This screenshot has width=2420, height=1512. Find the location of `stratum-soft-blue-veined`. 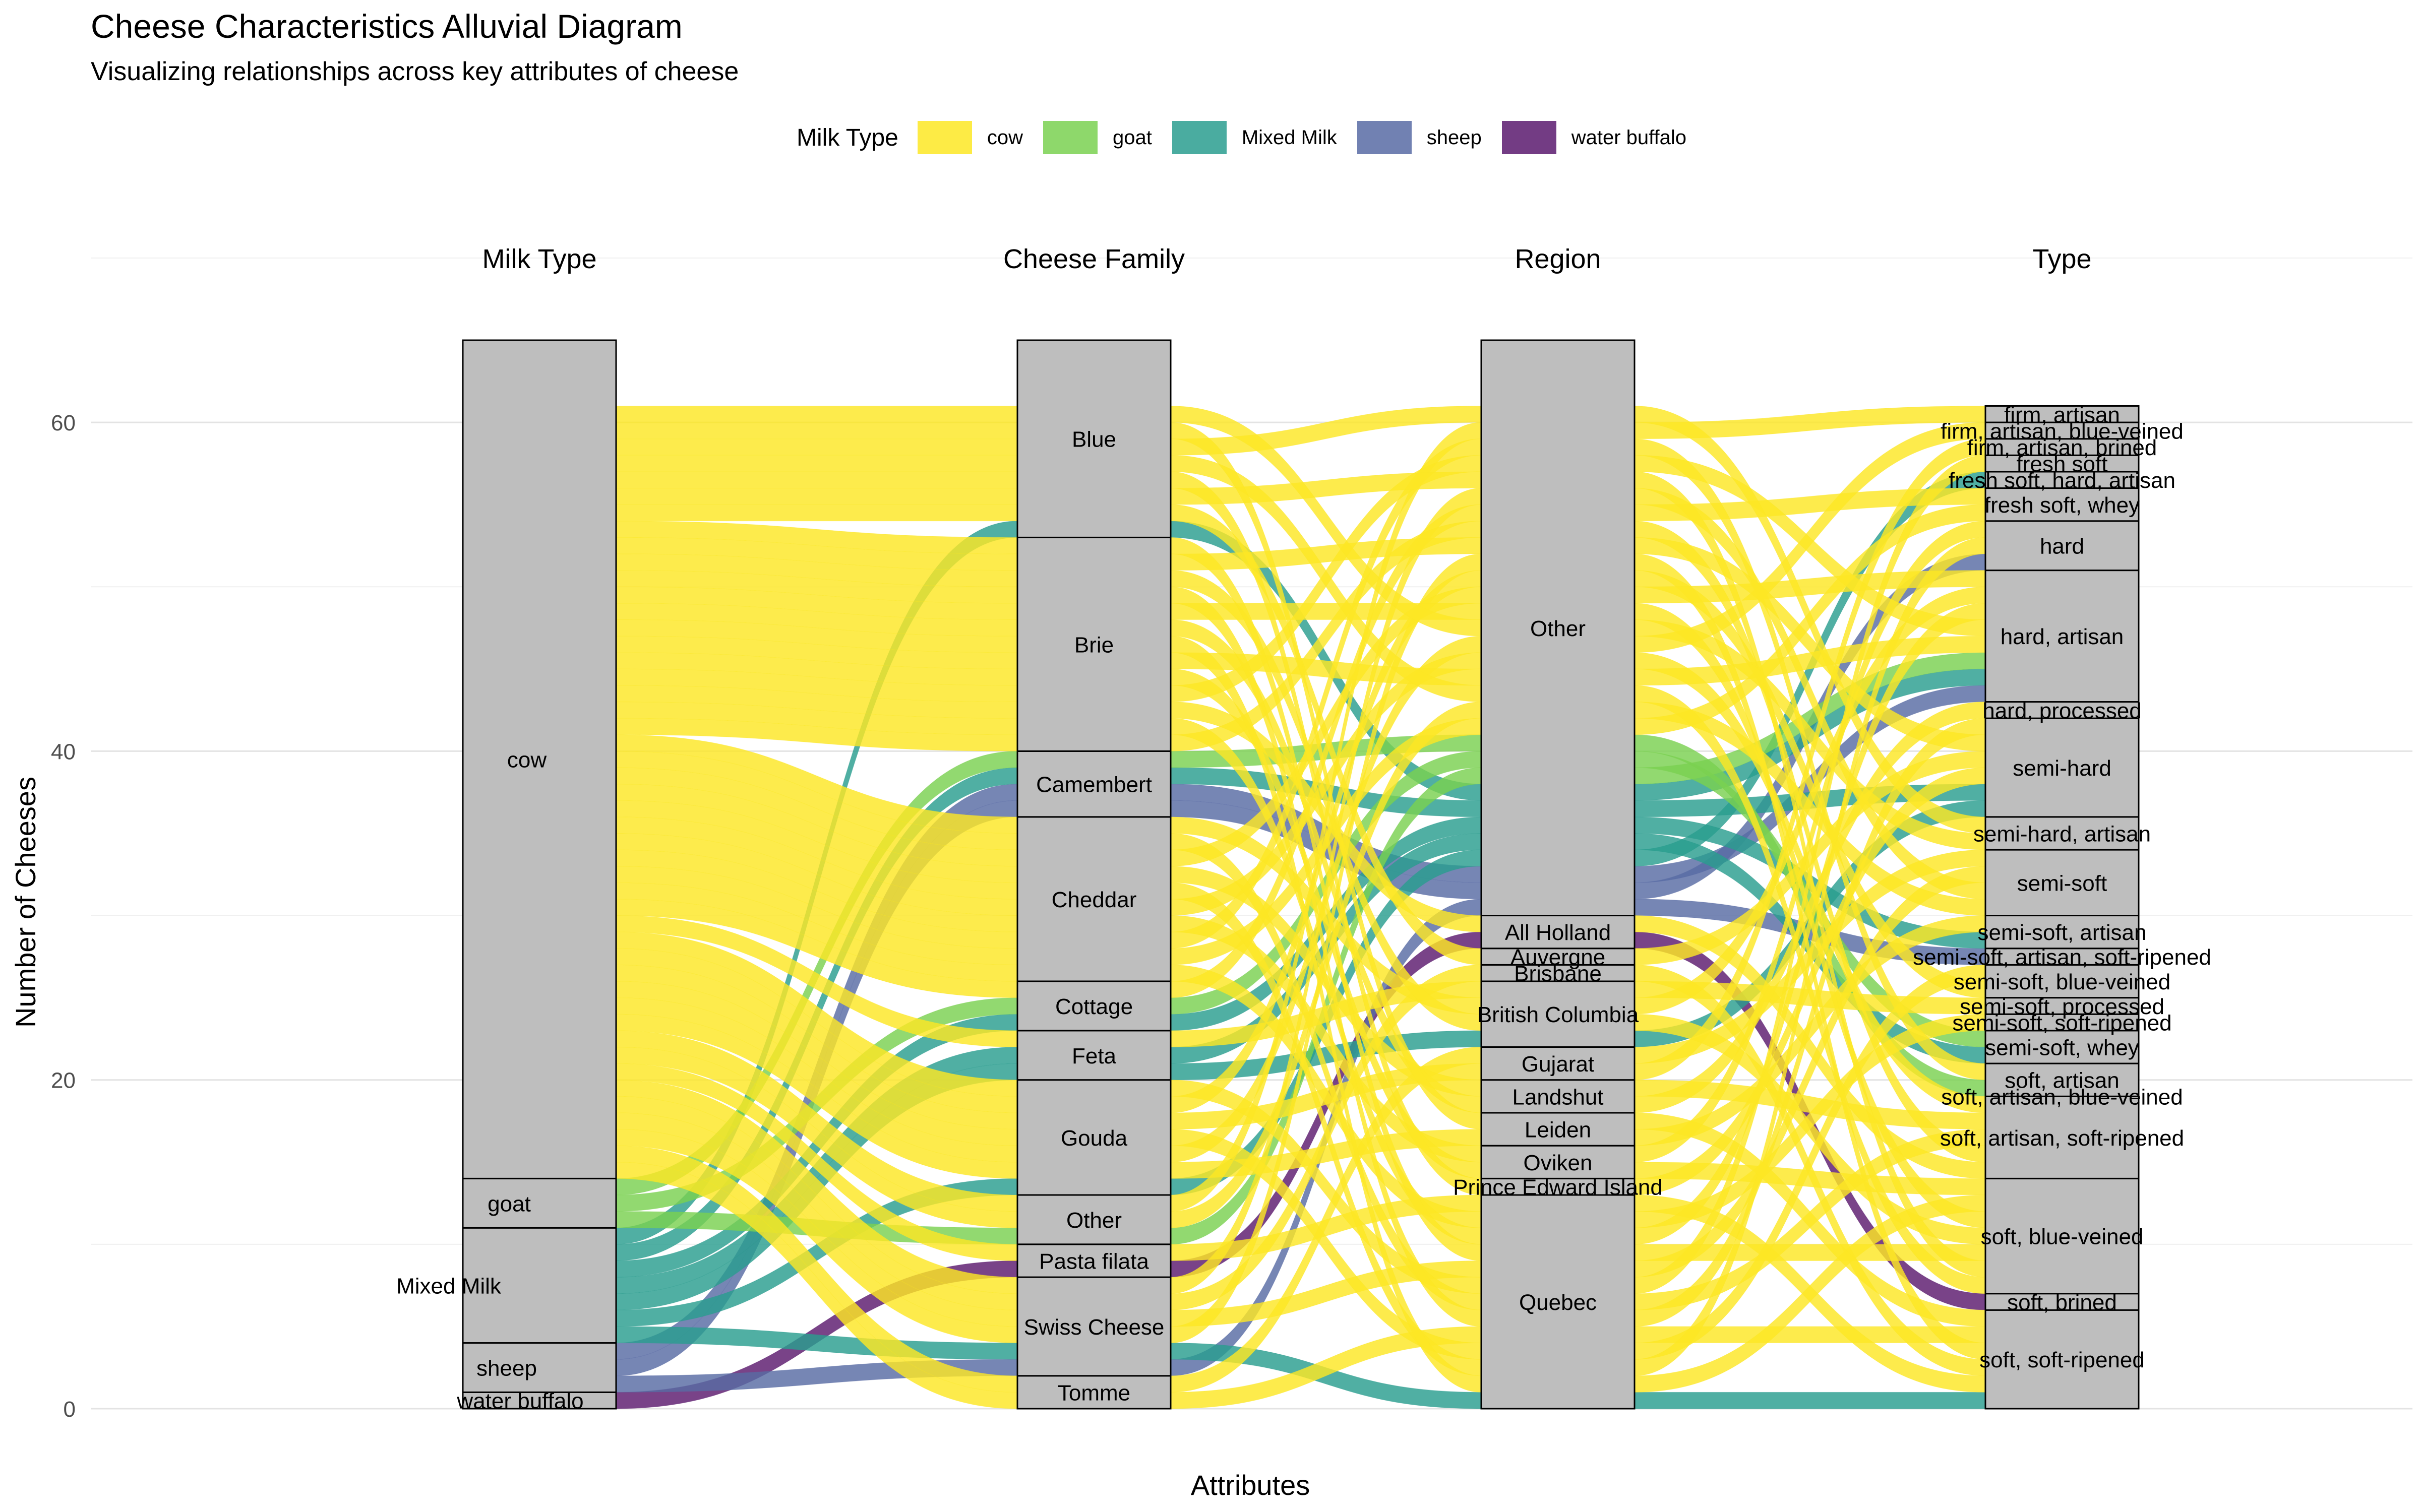

stratum-soft-blue-veined is located at coordinates (2062, 1236).